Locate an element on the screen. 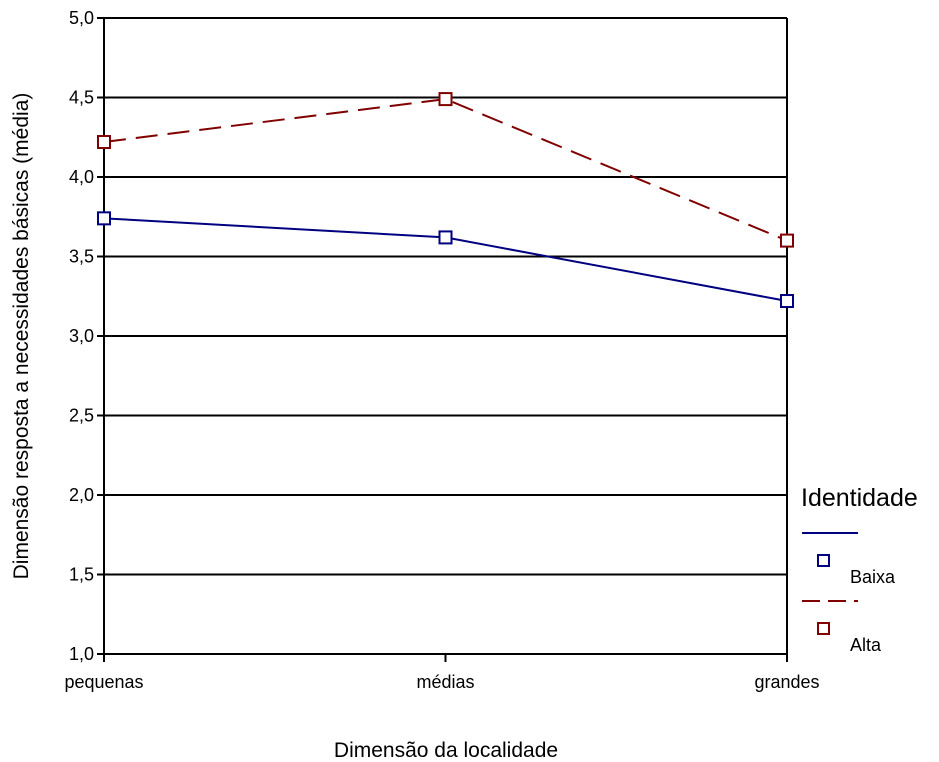 The height and width of the screenshot is (762, 939). legend: Identidade Baixa Alta is located at coordinates (859, 569).